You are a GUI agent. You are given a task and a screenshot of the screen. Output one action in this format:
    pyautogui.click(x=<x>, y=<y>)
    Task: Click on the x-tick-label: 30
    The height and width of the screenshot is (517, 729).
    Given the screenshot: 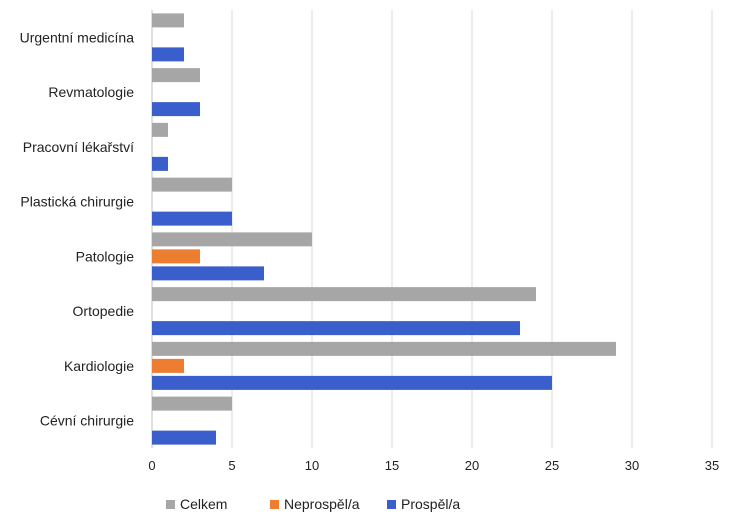 What is the action you would take?
    pyautogui.click(x=632, y=465)
    